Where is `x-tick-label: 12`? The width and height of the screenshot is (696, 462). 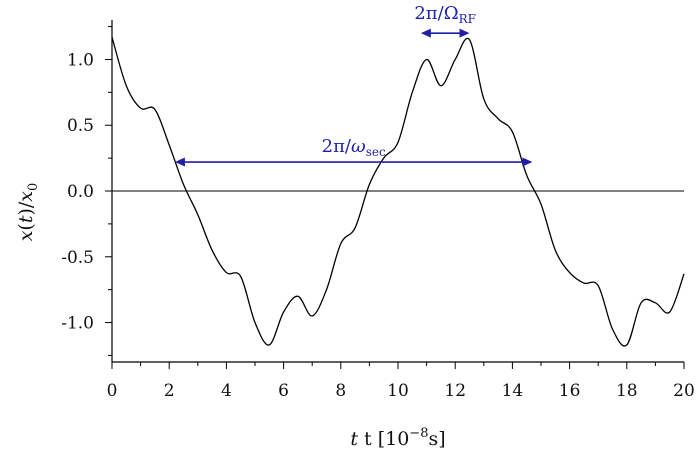 x-tick-label: 12 is located at coordinates (455, 391).